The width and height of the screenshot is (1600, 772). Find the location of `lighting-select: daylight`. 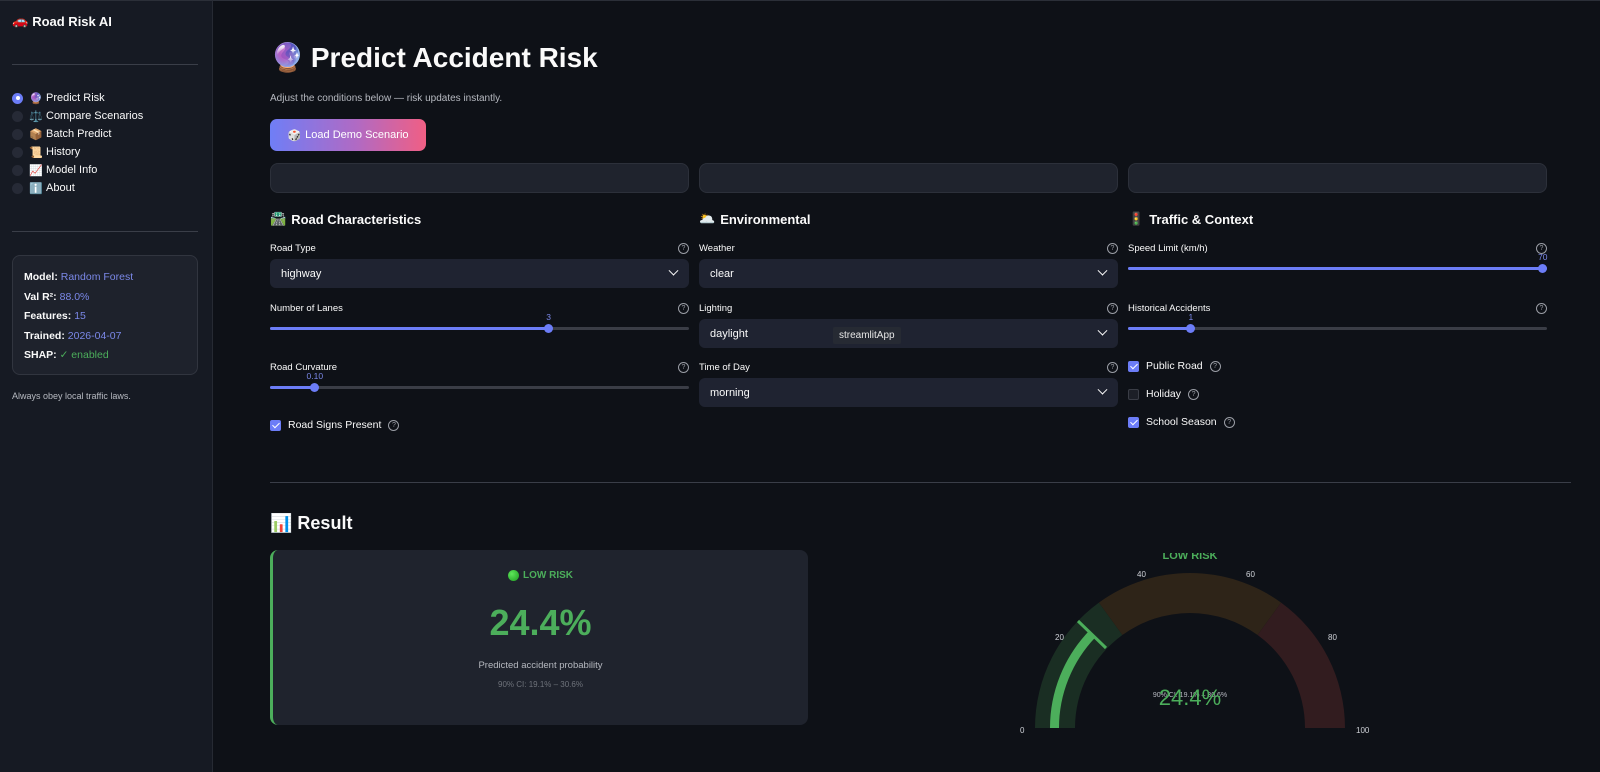

lighting-select: daylight is located at coordinates (908, 333).